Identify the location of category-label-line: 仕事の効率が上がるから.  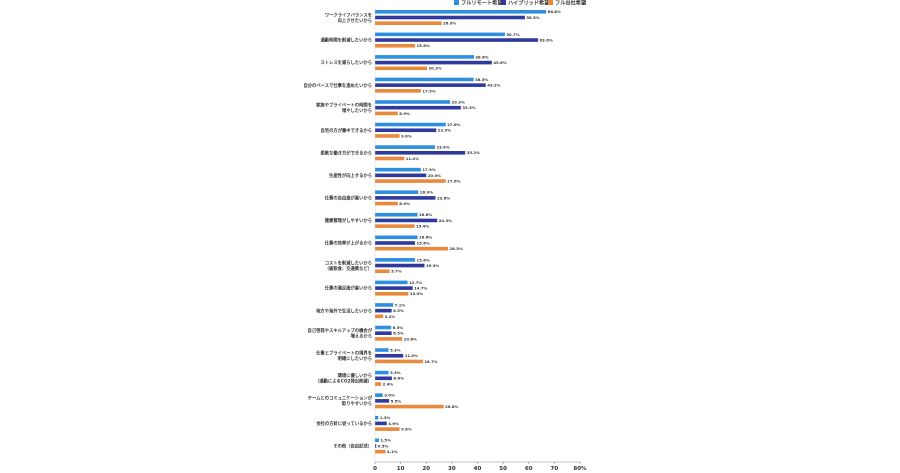
(348, 243).